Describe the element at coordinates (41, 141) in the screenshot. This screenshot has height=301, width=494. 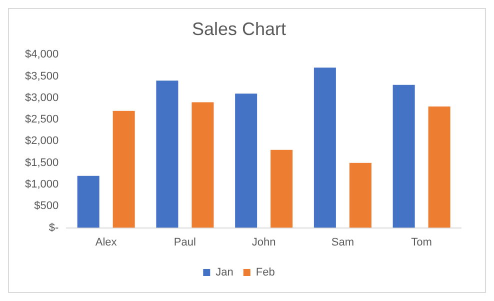
I see `y-tick-label: $2,000` at that location.